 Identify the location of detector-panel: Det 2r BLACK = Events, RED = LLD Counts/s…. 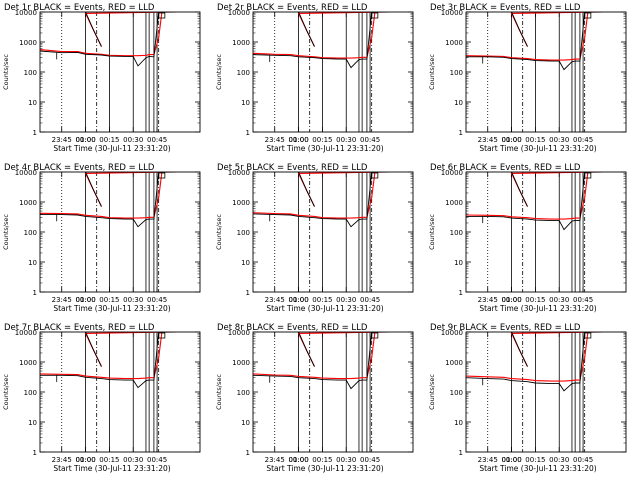
(314, 78).